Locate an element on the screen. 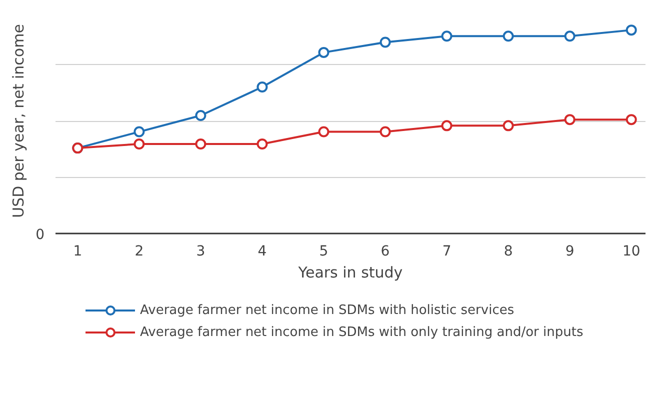 This screenshot has width=672, height=414. x-tick-label: 3 is located at coordinates (201, 252).